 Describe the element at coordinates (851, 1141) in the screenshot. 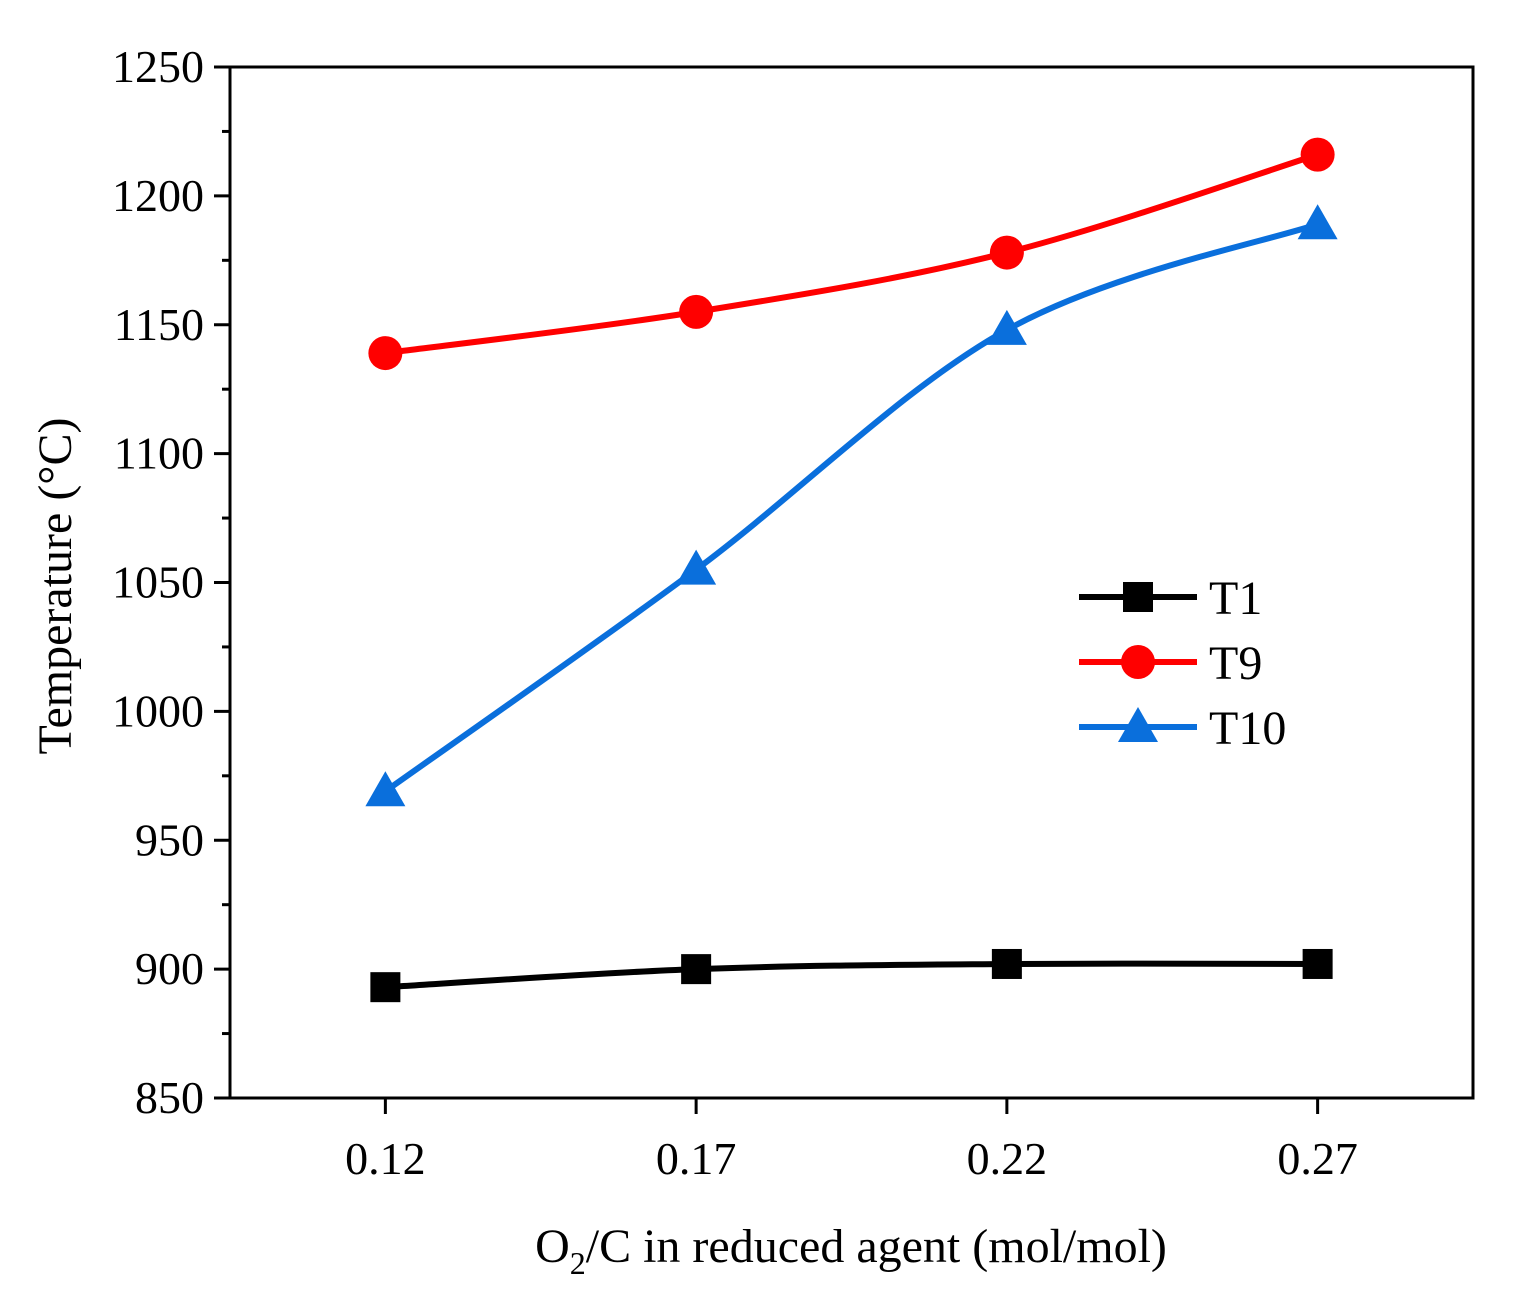

I see `x-axis-ticks: 0.12 0.17 0.22 0.27` at that location.